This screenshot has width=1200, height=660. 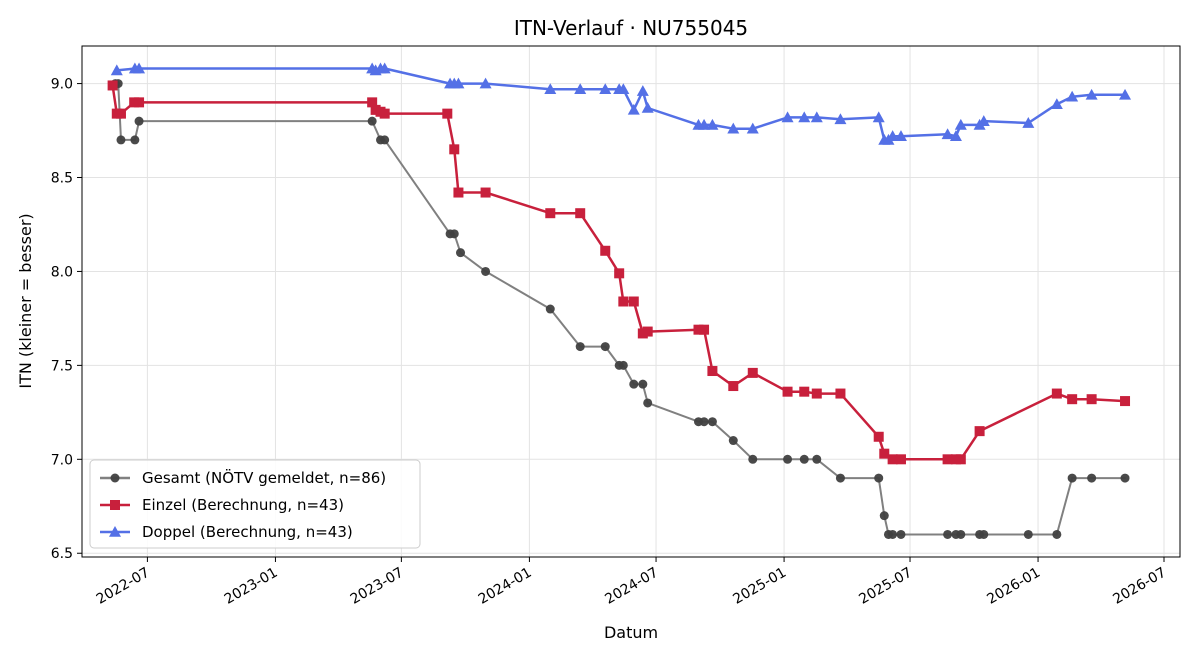 I want to click on y-axis-title: ITN (kleiner = besser), so click(x=25, y=300).